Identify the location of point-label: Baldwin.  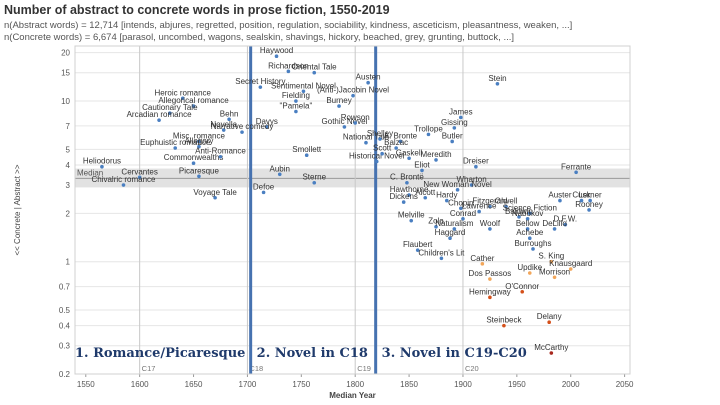
(519, 211).